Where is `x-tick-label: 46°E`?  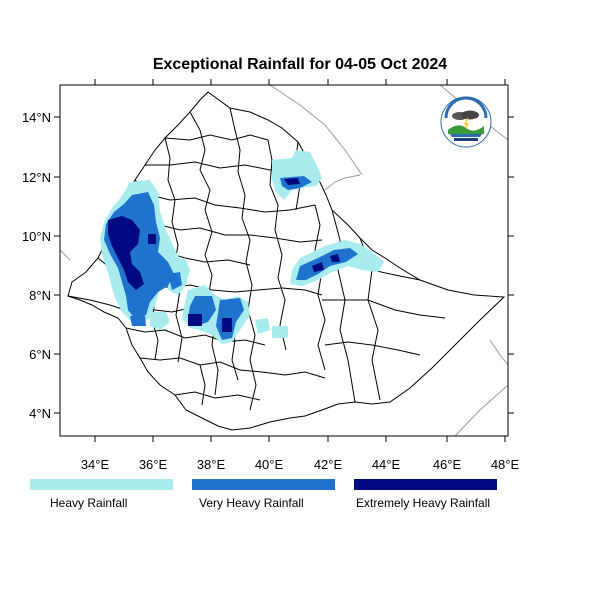
x-tick-label: 46°E is located at coordinates (447, 464).